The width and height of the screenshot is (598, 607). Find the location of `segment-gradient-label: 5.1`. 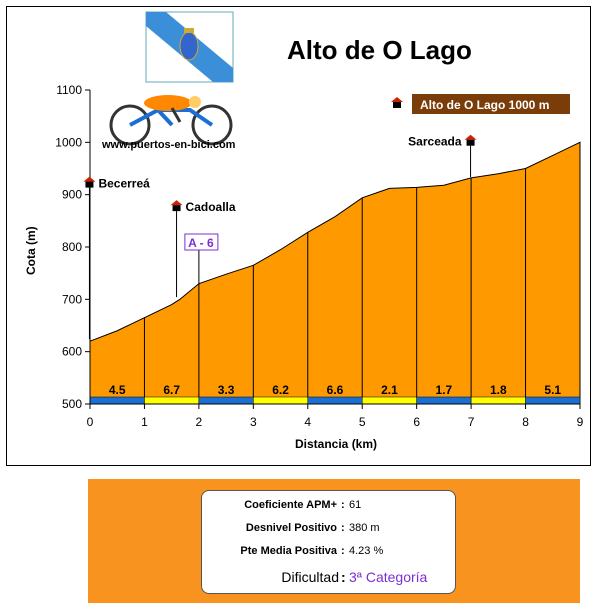

segment-gradient-label: 5.1 is located at coordinates (552, 390).